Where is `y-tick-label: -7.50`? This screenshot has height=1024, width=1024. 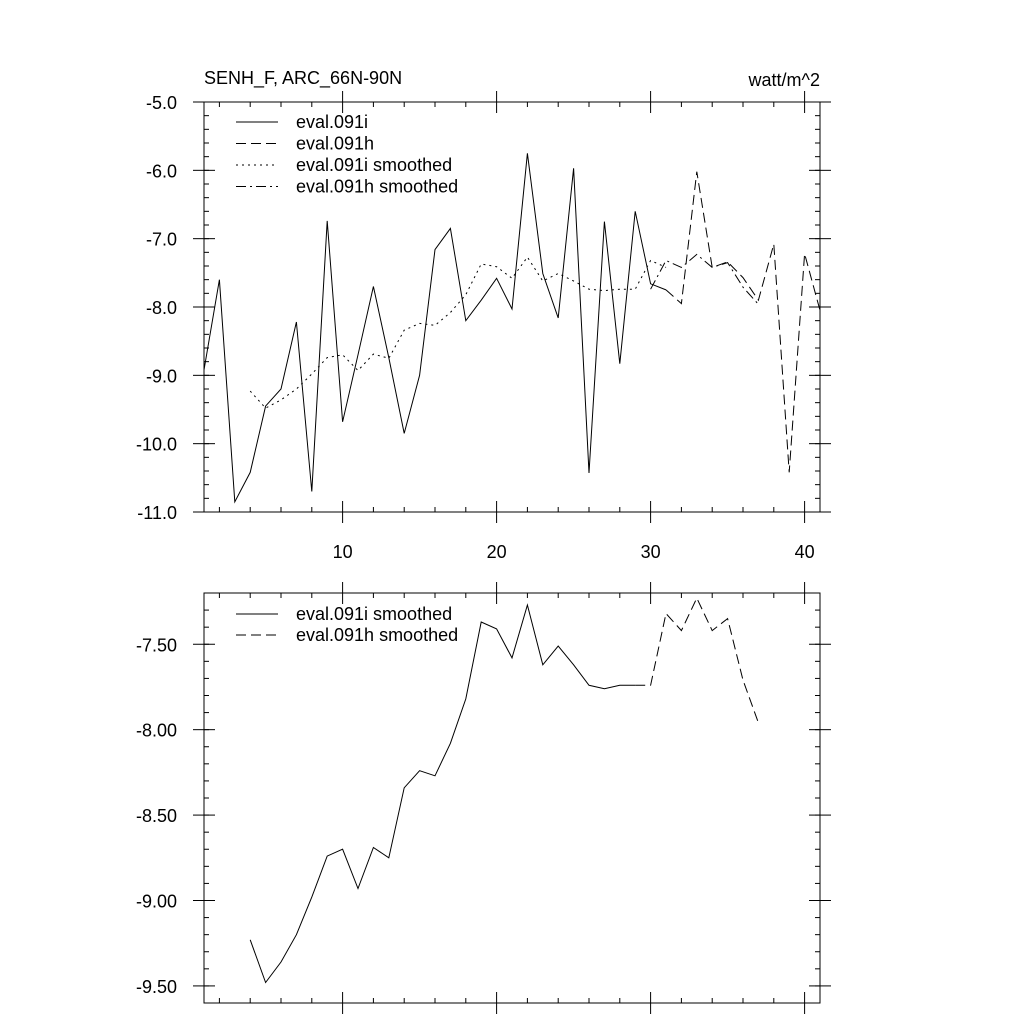
y-tick-label: -7.50 is located at coordinates (156, 645).